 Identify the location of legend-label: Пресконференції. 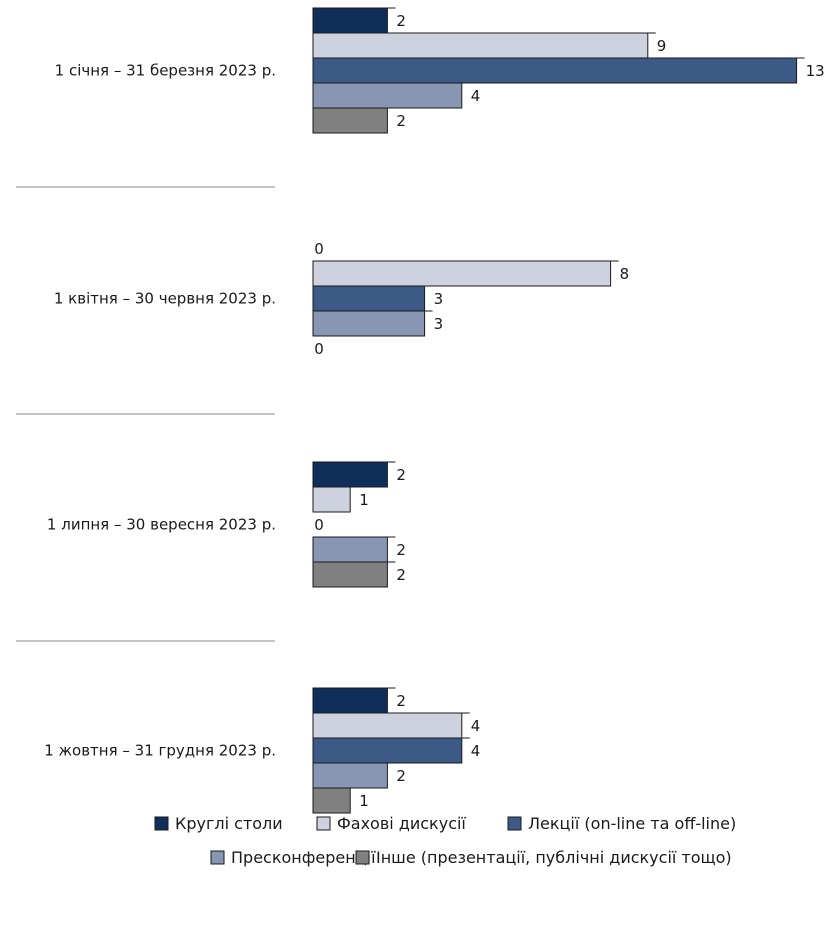
(303, 857).